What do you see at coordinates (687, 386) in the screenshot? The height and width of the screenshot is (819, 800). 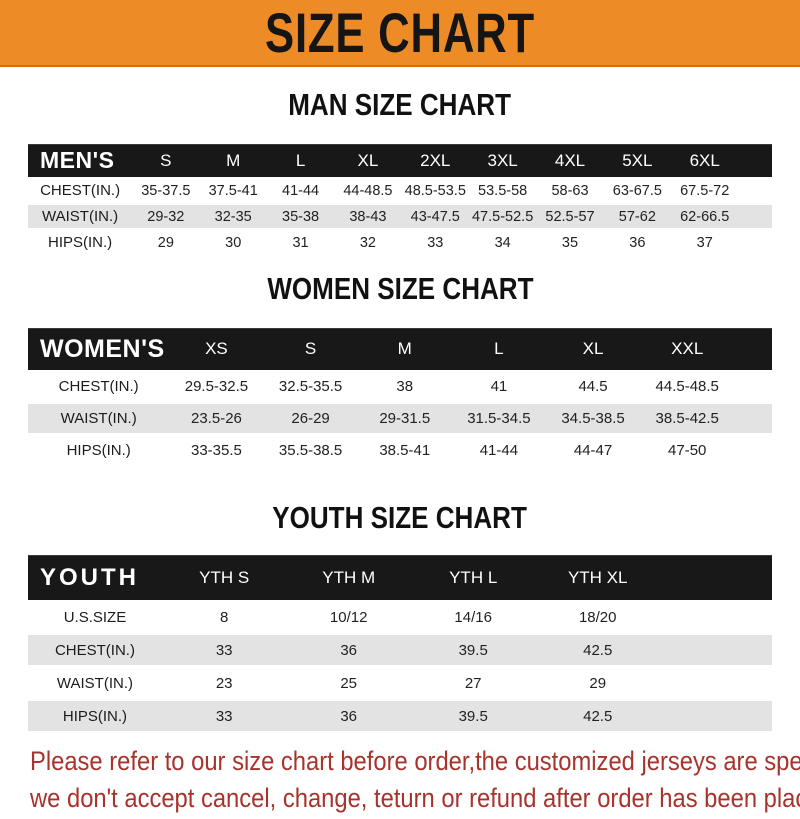 I see `size-value-cell: 44.5-48.5` at bounding box center [687, 386].